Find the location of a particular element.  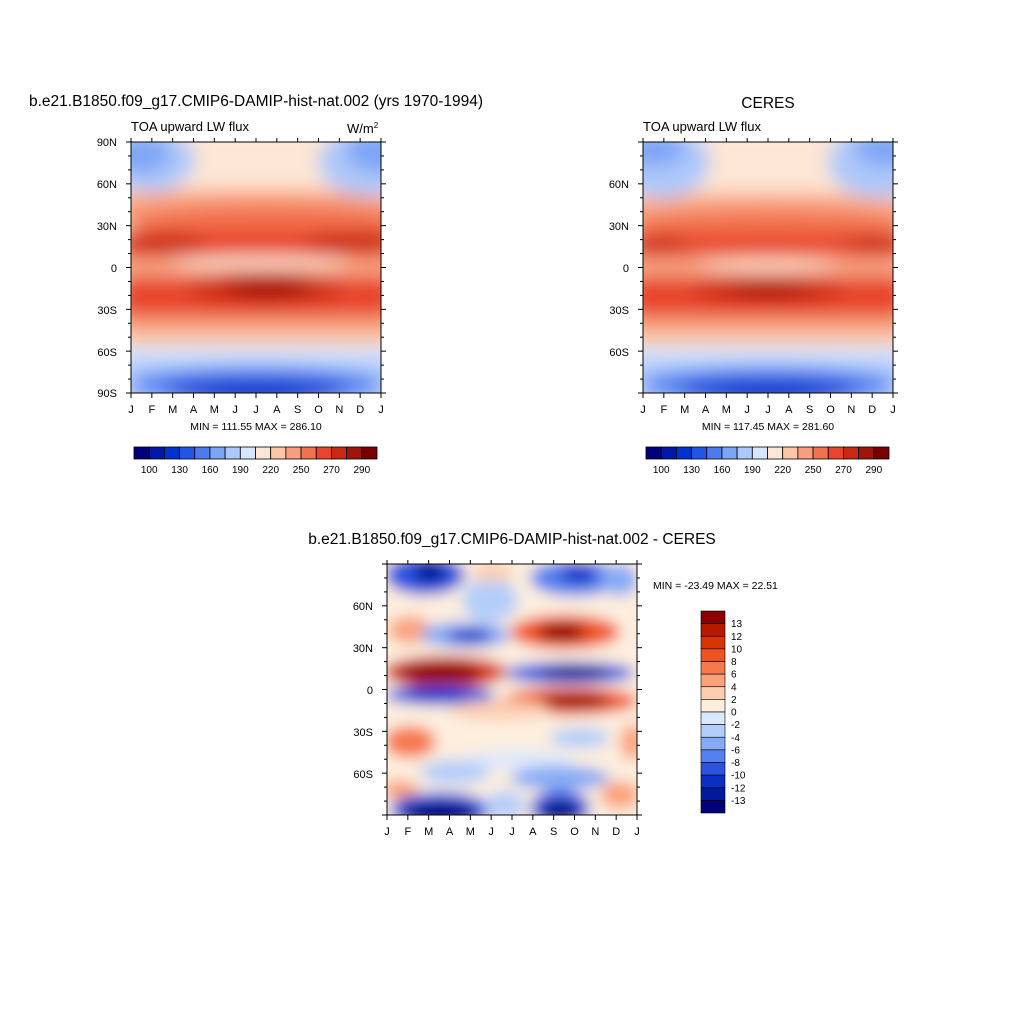

panel1-ylabel: 30S is located at coordinates (107, 311).